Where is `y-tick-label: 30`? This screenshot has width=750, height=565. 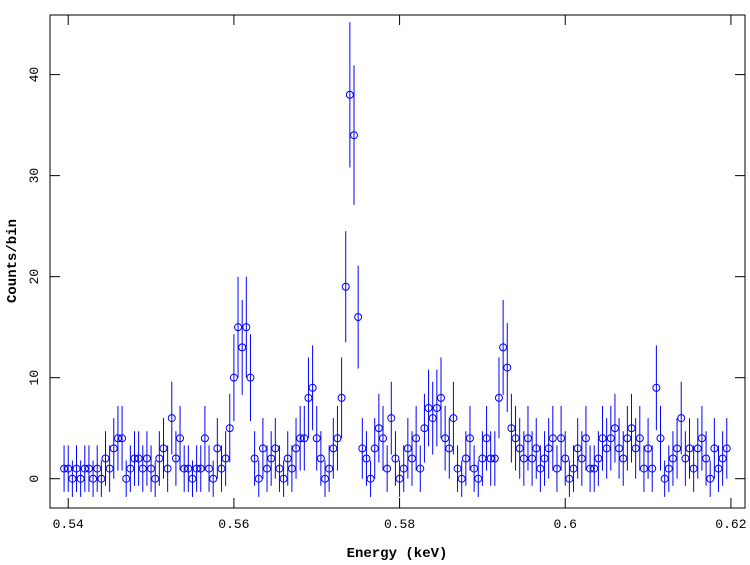 y-tick-label: 30 is located at coordinates (34, 176).